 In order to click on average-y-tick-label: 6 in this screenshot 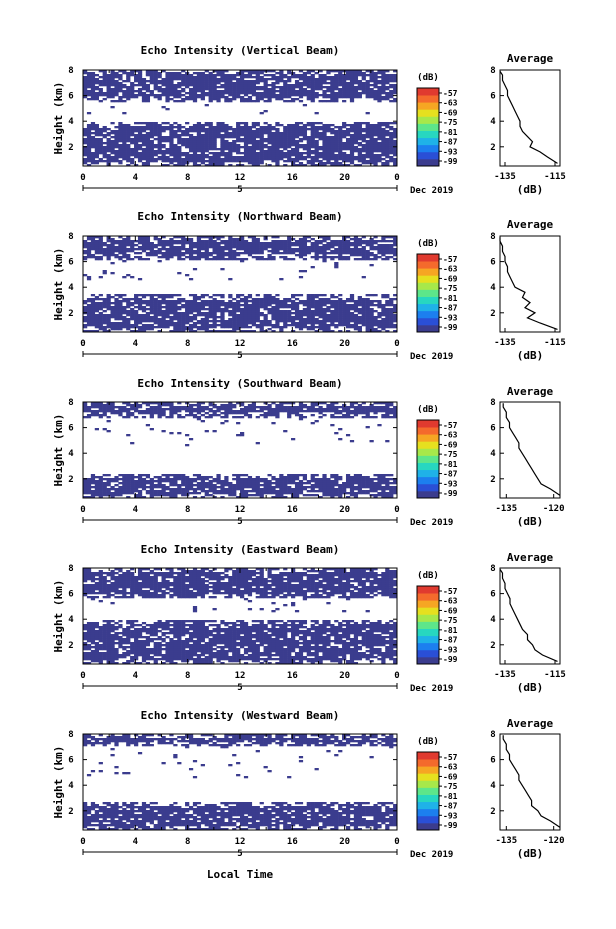, I will do `click(492, 263)`.